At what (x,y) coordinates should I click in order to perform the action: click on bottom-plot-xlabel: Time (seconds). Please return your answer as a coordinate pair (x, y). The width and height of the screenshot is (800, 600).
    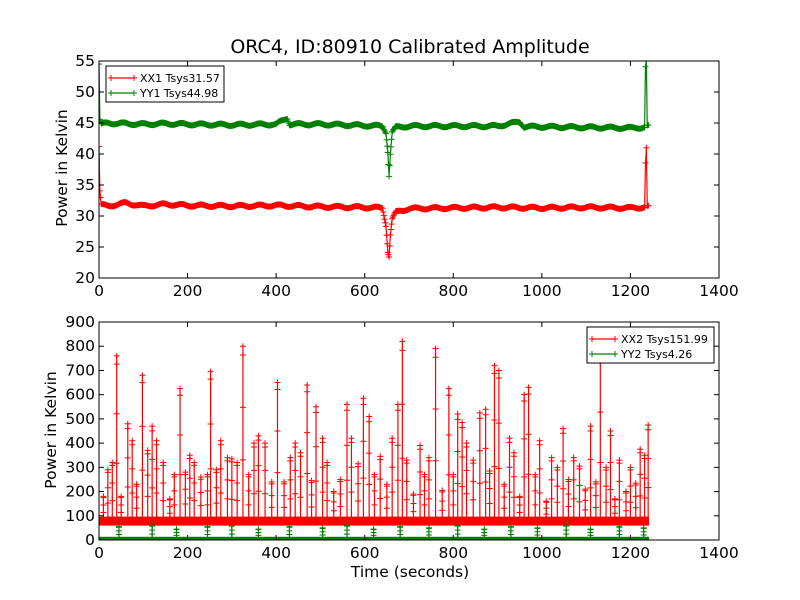
    Looking at the image, I should click on (409, 572).